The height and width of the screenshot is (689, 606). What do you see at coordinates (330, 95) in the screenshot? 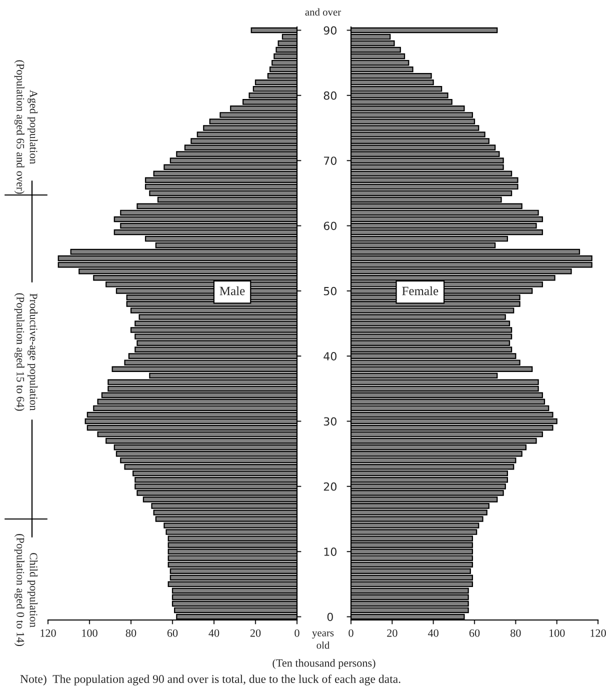
I see `y-tick-label: 80` at bounding box center [330, 95].